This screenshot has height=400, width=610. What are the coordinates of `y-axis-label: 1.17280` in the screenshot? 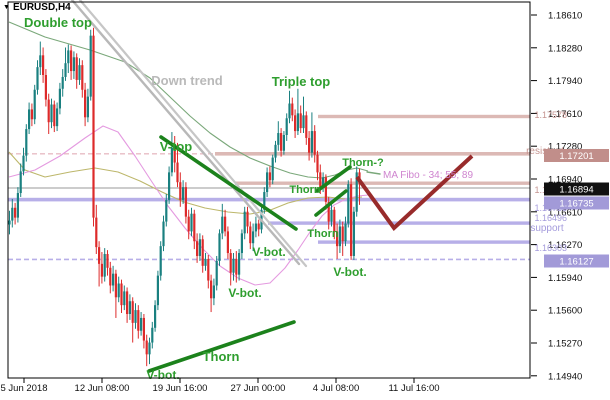 It's located at (565, 147).